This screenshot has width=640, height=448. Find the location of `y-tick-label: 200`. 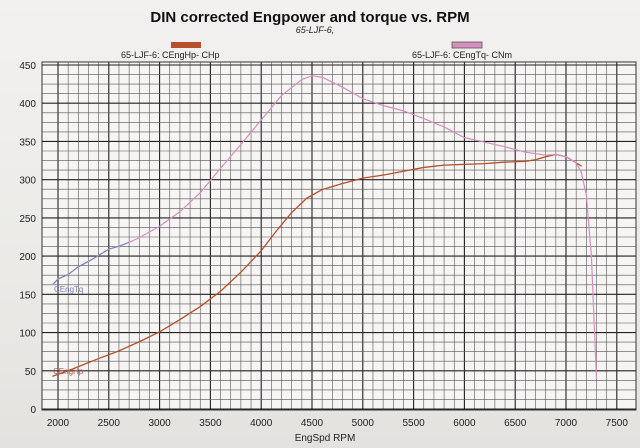

y-tick-label: 200 is located at coordinates (27, 257).